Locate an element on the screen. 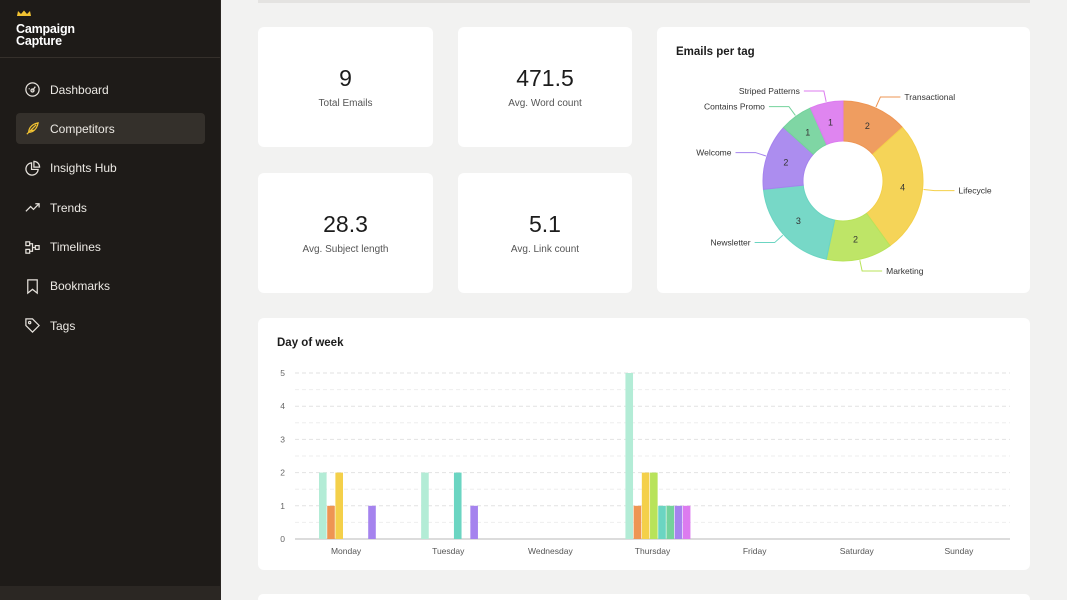 The height and width of the screenshot is (600, 1067). y-tick-label: 3 is located at coordinates (282, 439).